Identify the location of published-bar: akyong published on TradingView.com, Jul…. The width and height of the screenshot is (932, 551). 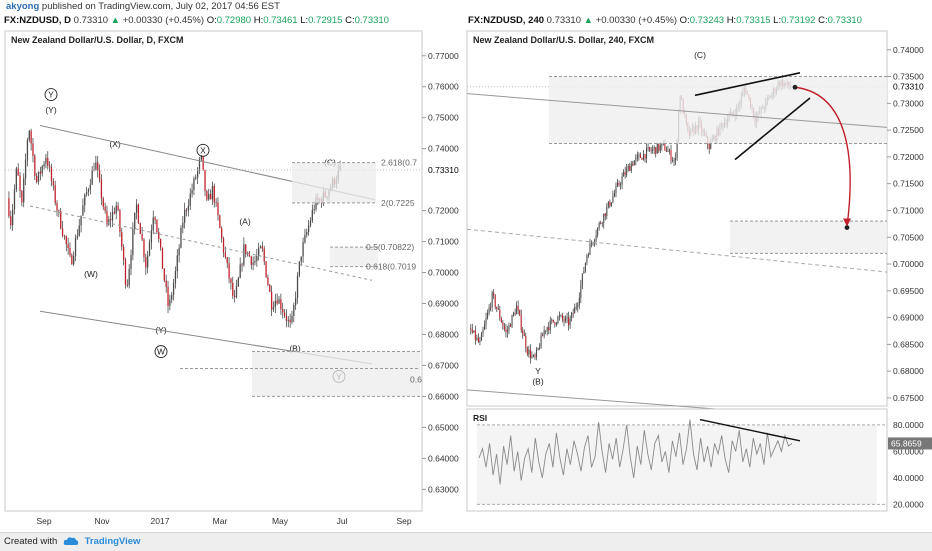
(466, 7).